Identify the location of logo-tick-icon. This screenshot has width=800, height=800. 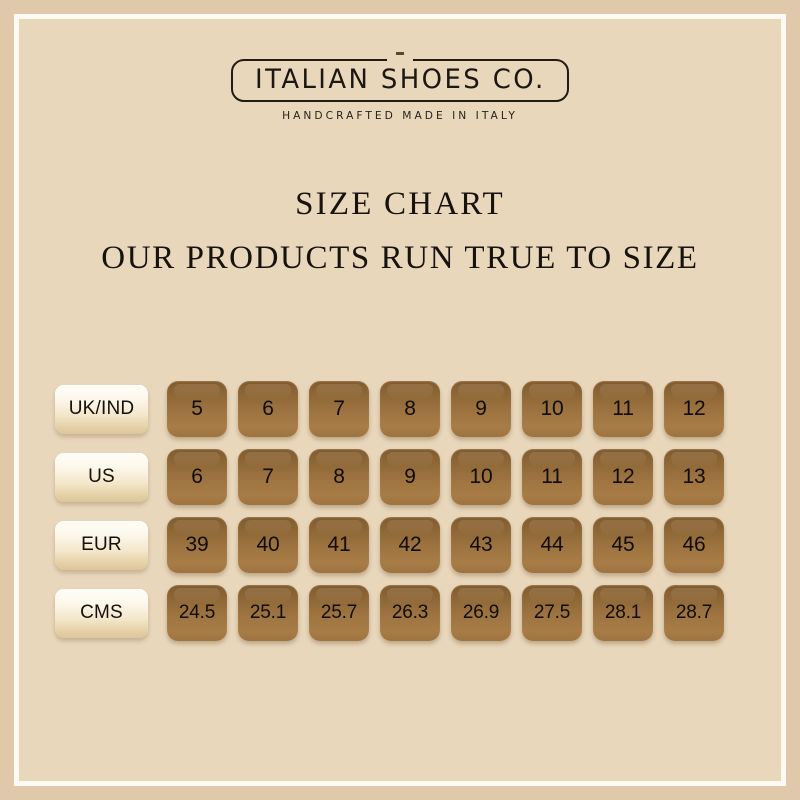
(400, 53).